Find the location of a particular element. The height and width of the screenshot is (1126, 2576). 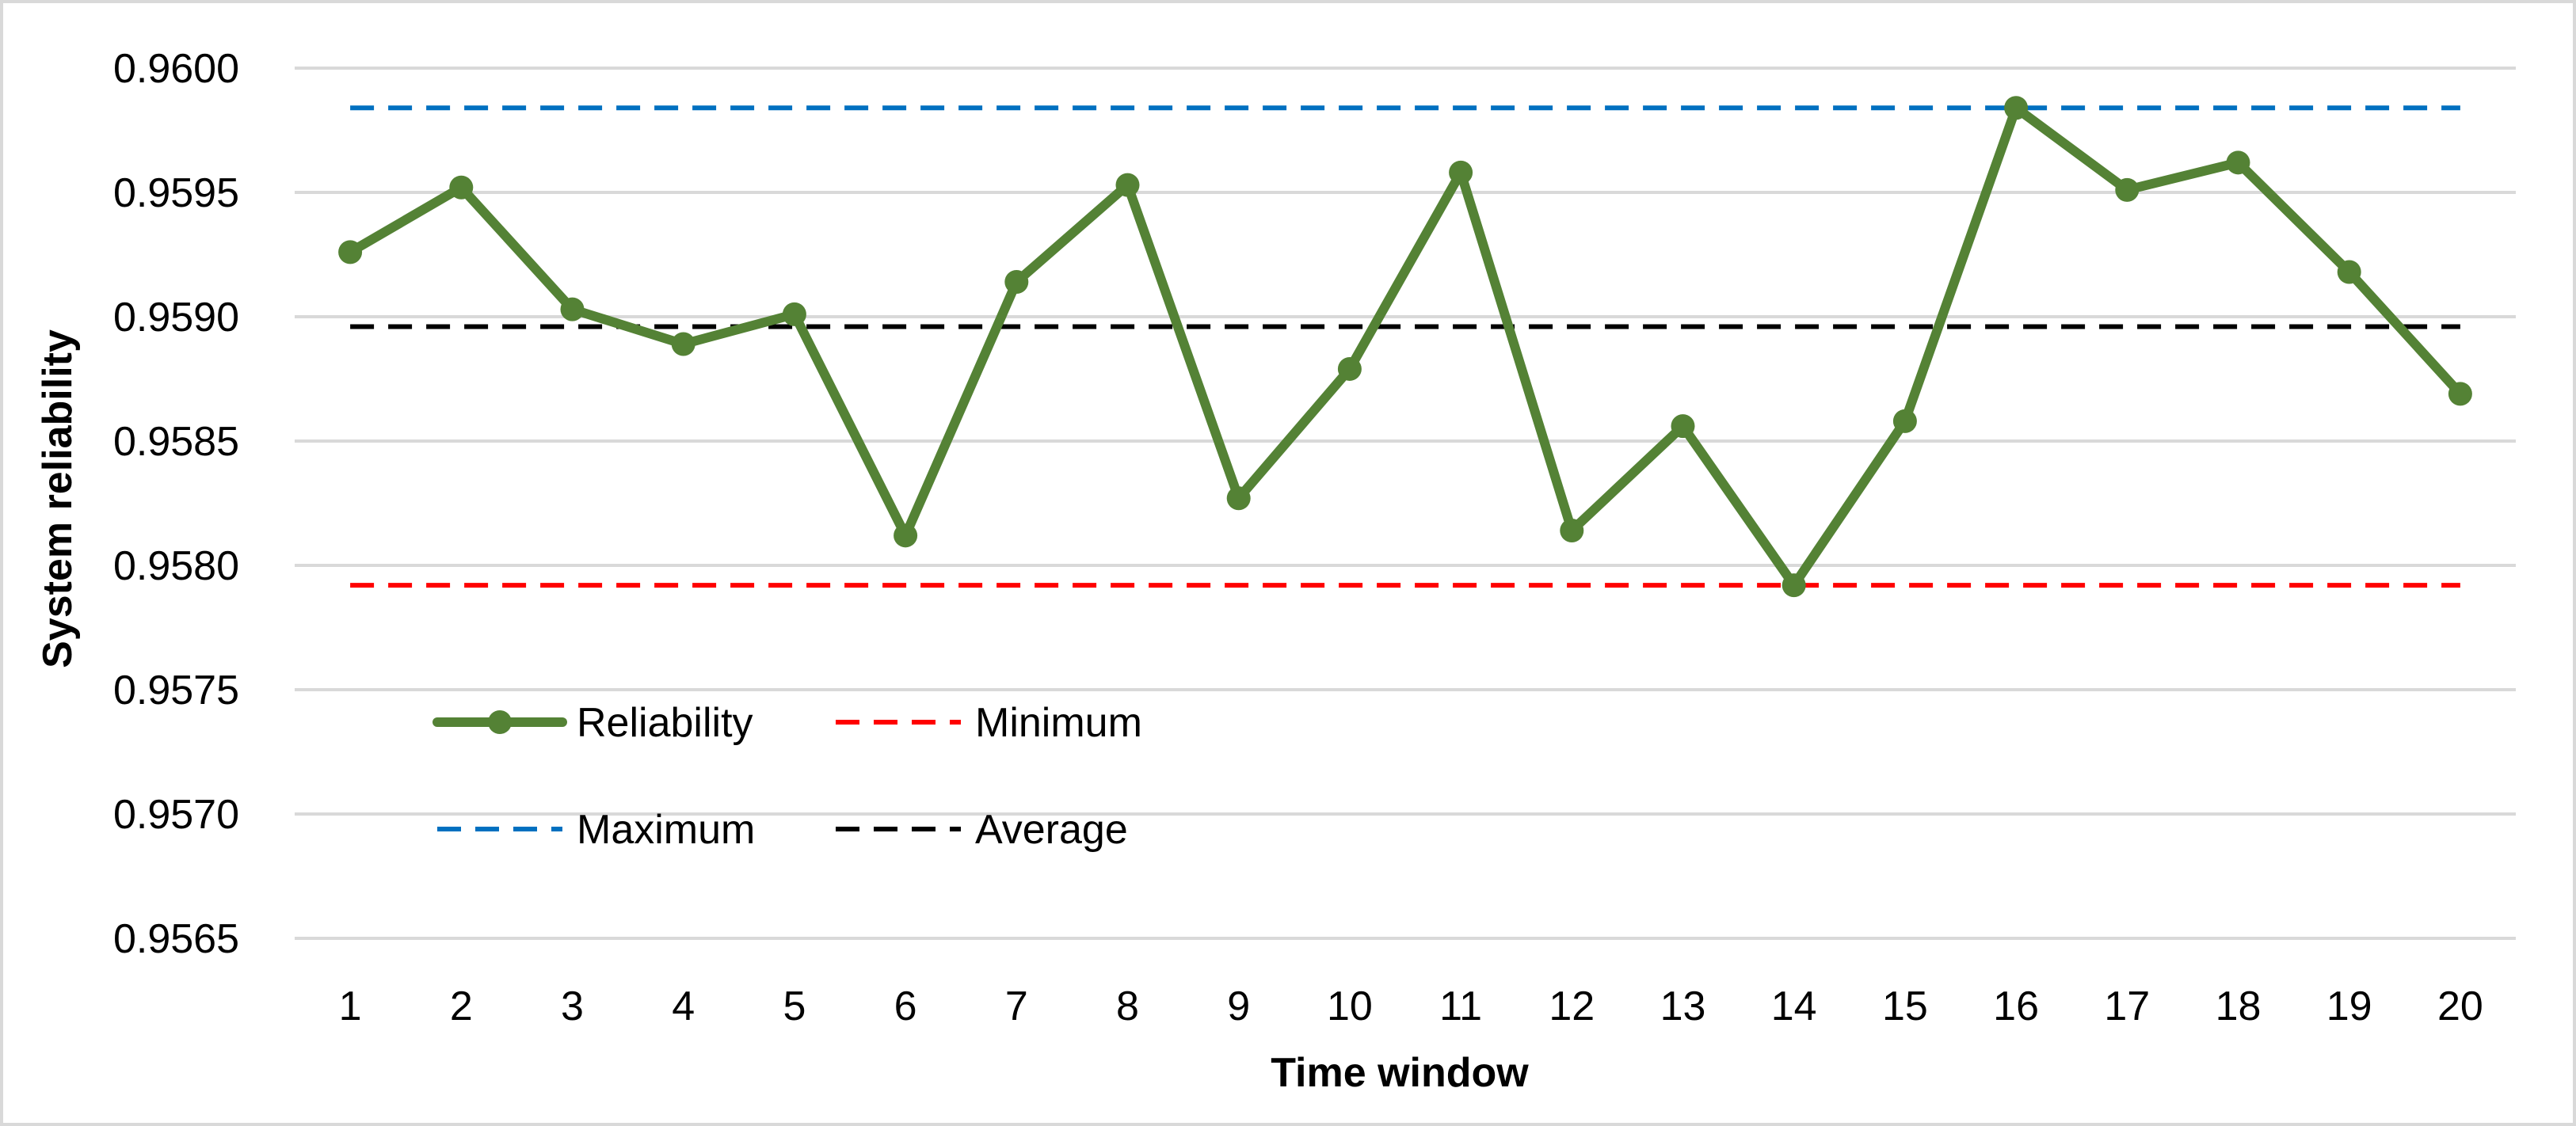

legend-item-maximum: Maximum is located at coordinates (596, 830).